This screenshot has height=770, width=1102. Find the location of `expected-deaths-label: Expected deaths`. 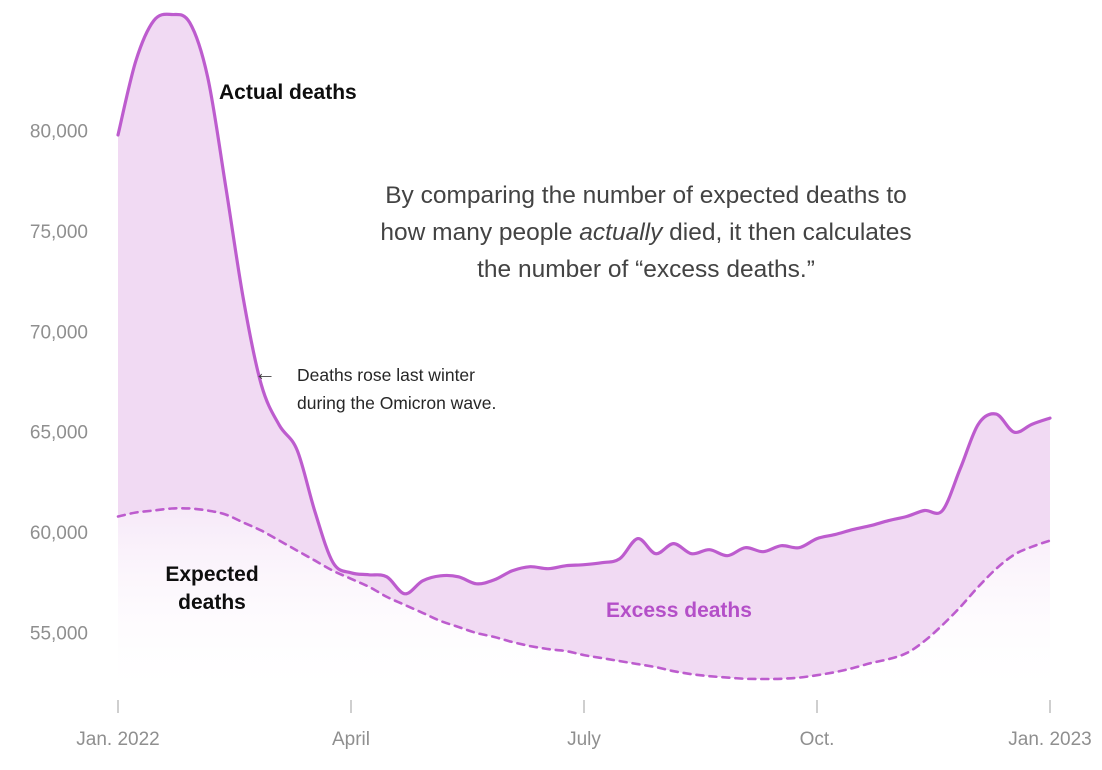

expected-deaths-label: Expected deaths is located at coordinates (212, 588).